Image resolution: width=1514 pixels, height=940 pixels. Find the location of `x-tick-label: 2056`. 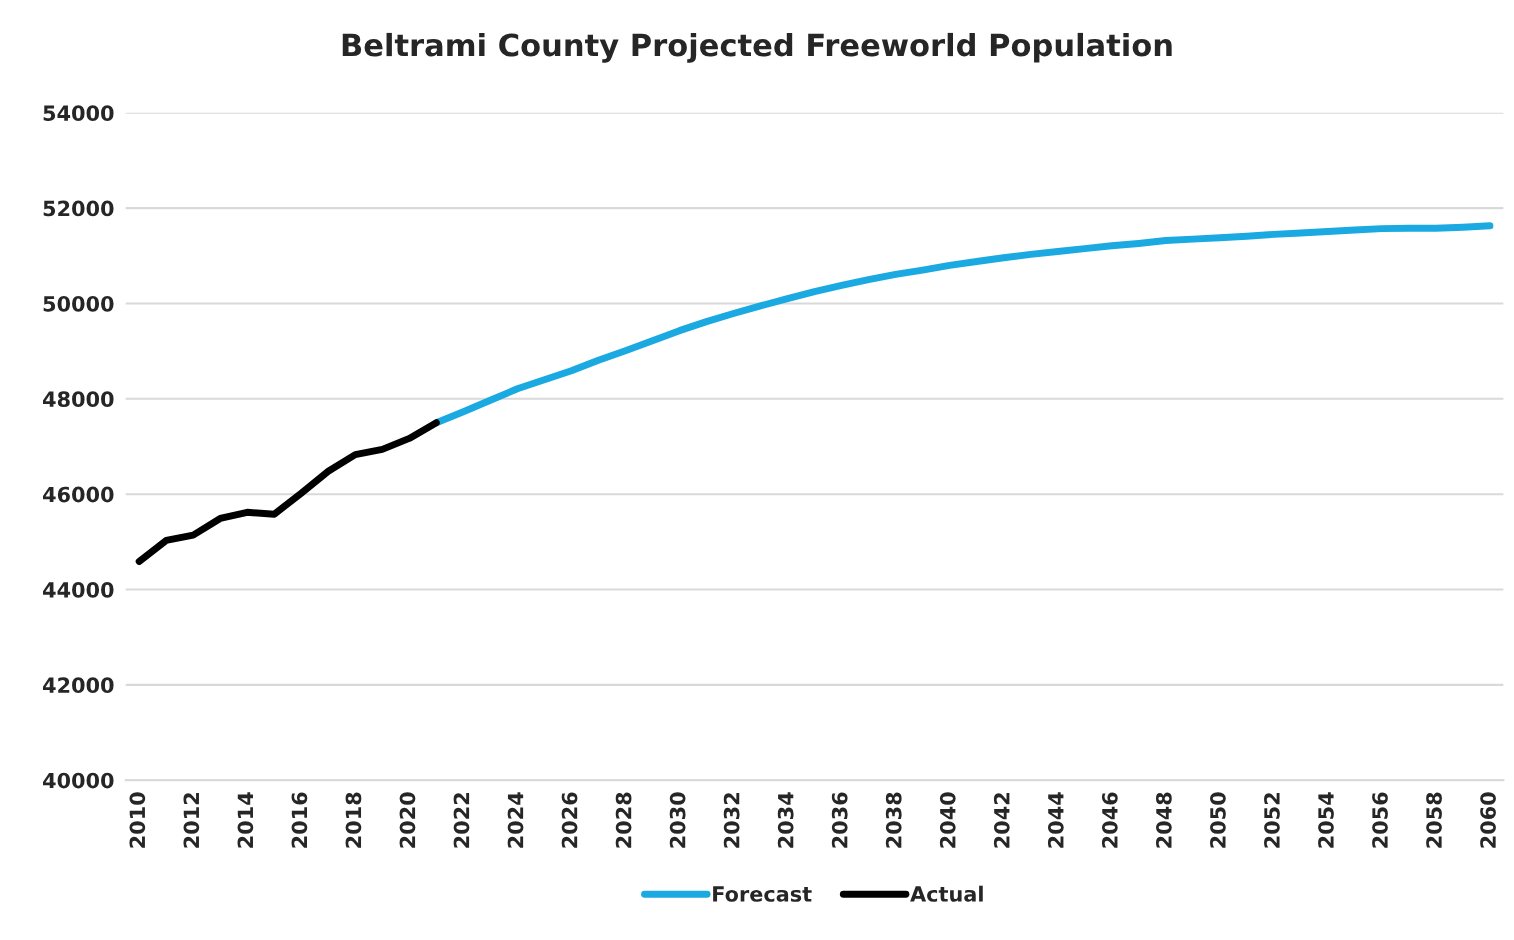

x-tick-label: 2056 is located at coordinates (1380, 820).